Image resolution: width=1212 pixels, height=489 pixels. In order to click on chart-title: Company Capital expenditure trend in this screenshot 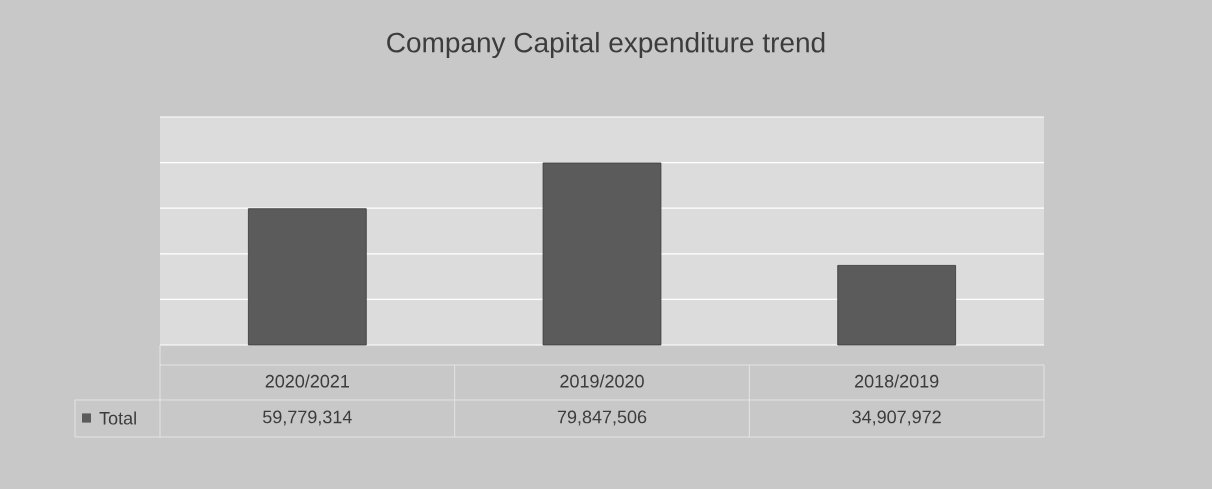, I will do `click(606, 45)`.